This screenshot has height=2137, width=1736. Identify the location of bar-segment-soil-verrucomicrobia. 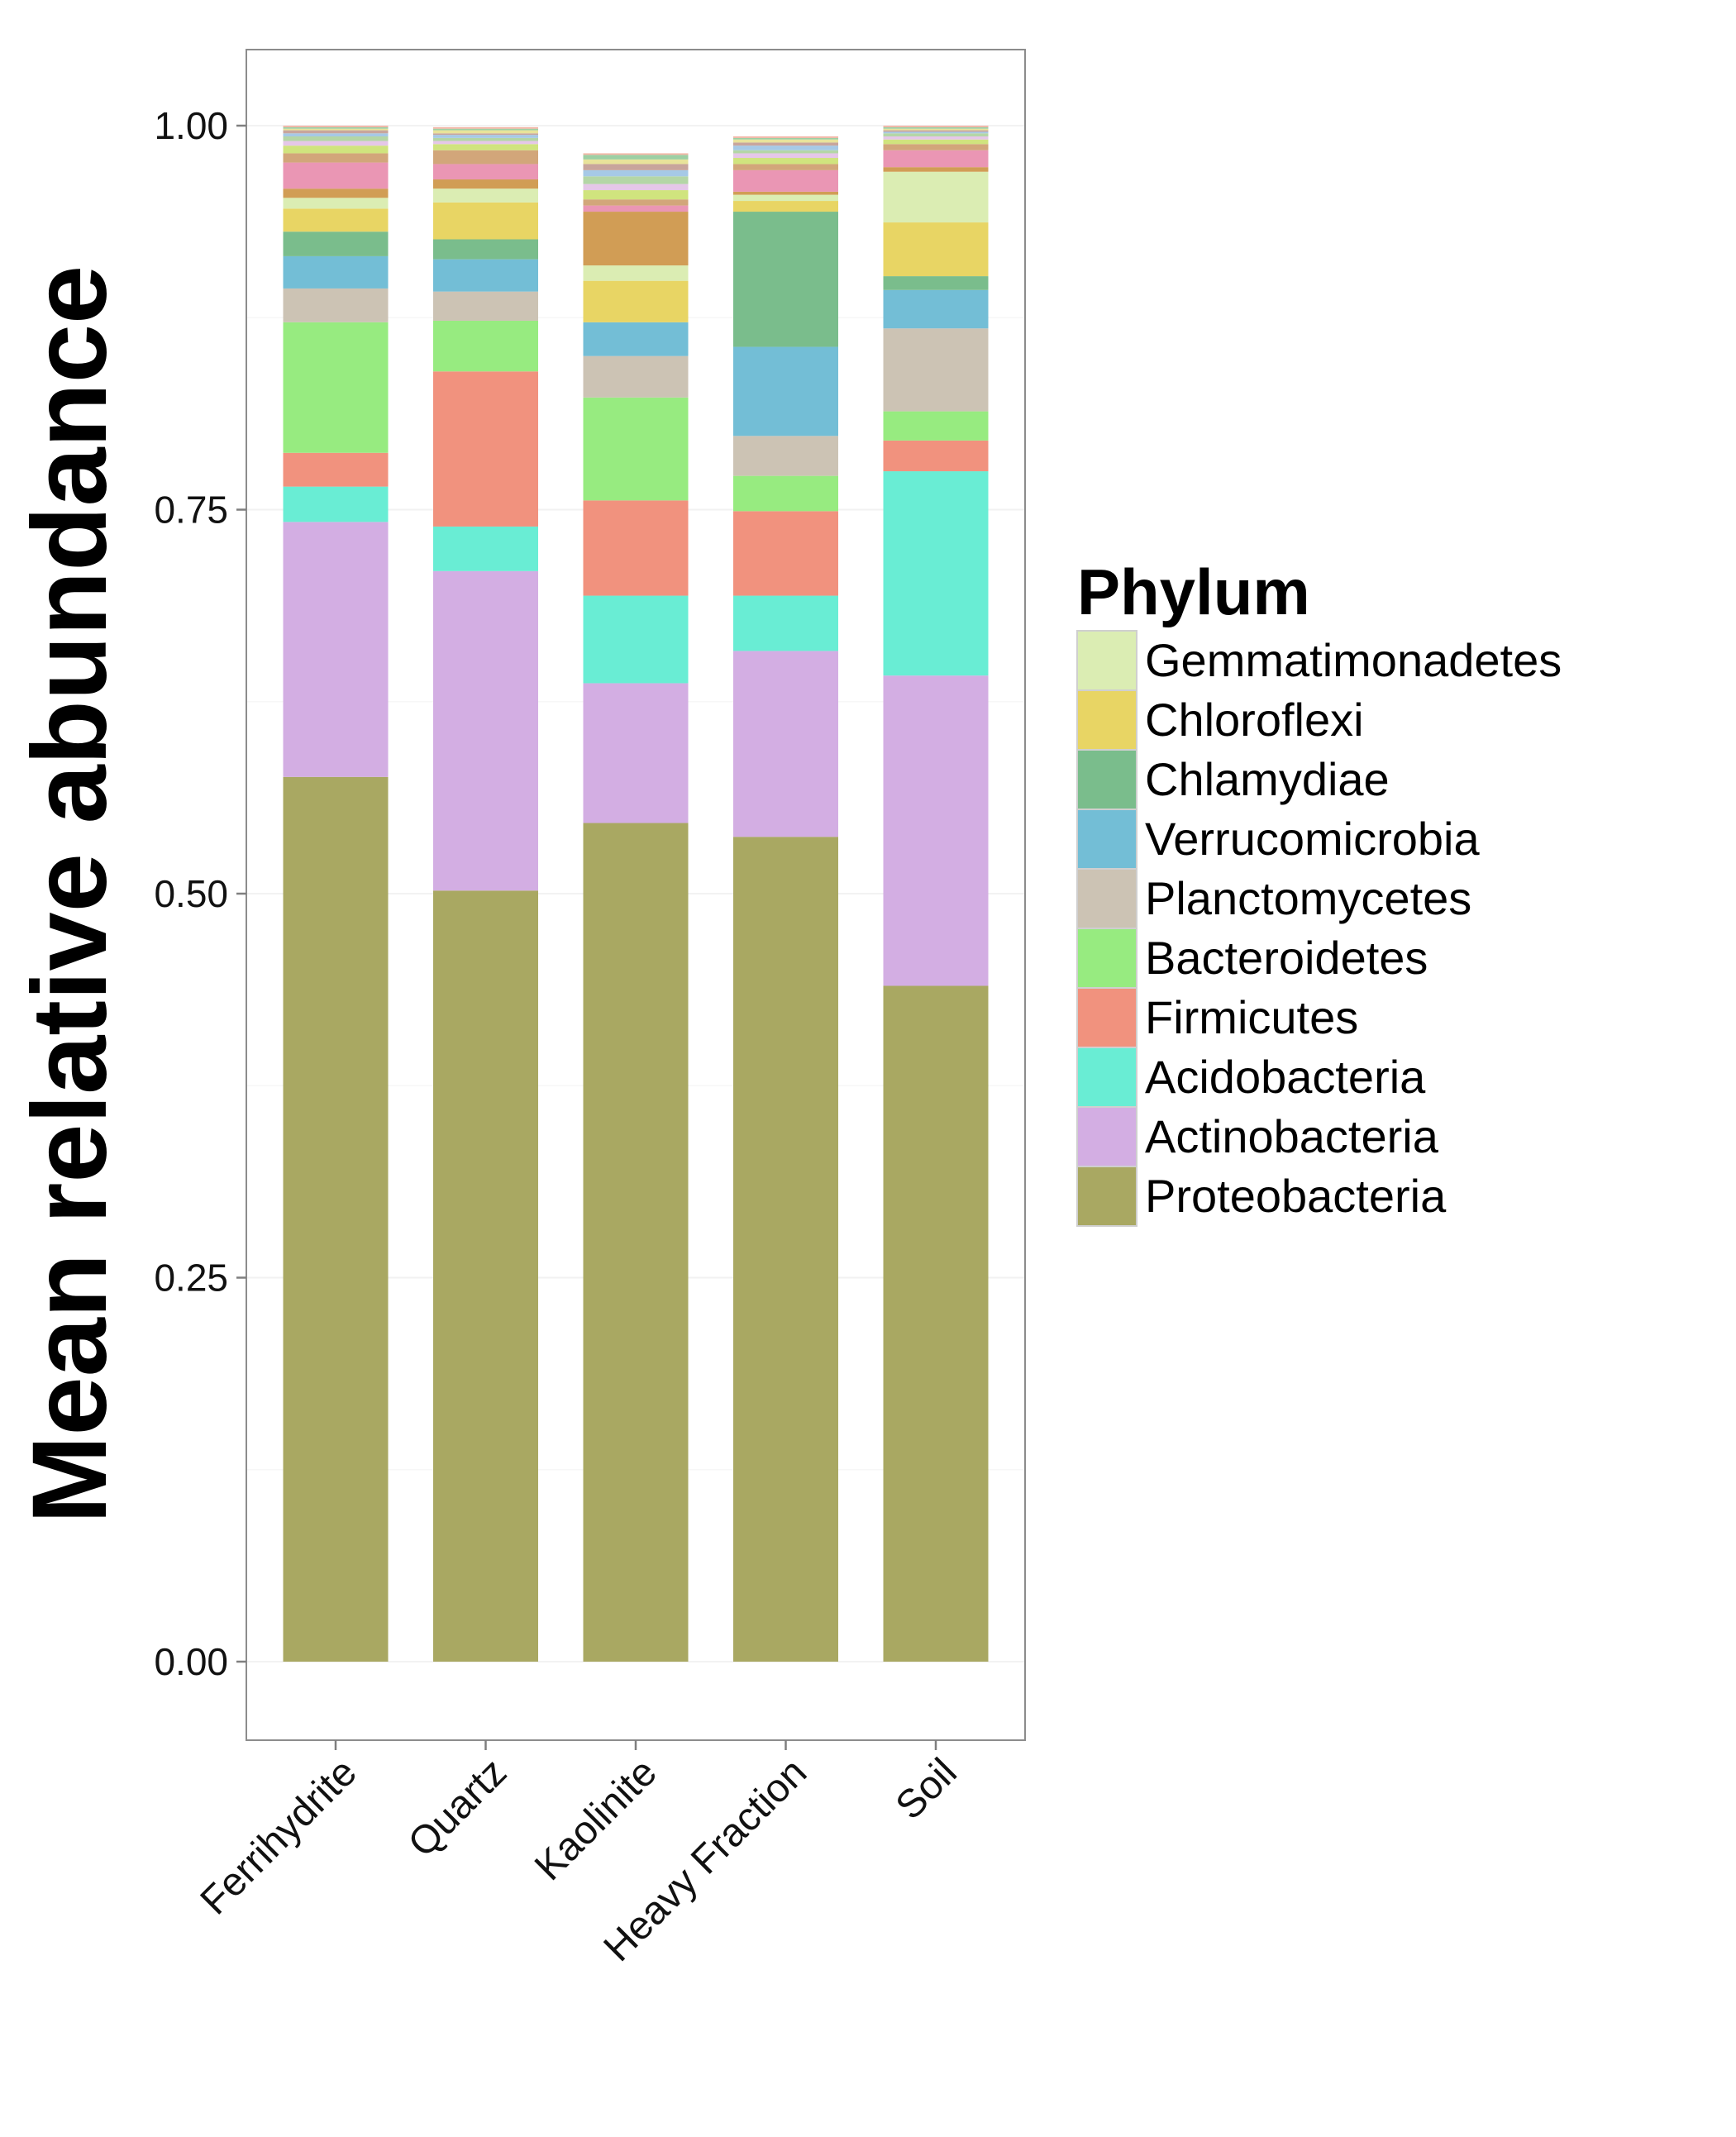
(936, 309).